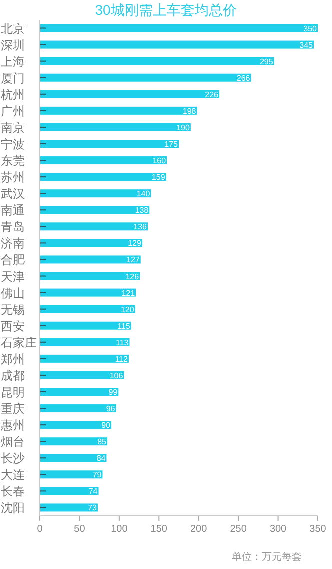  Describe the element at coordinates (13, 177) in the screenshot. I see `y-tick-label: 苏州` at that location.